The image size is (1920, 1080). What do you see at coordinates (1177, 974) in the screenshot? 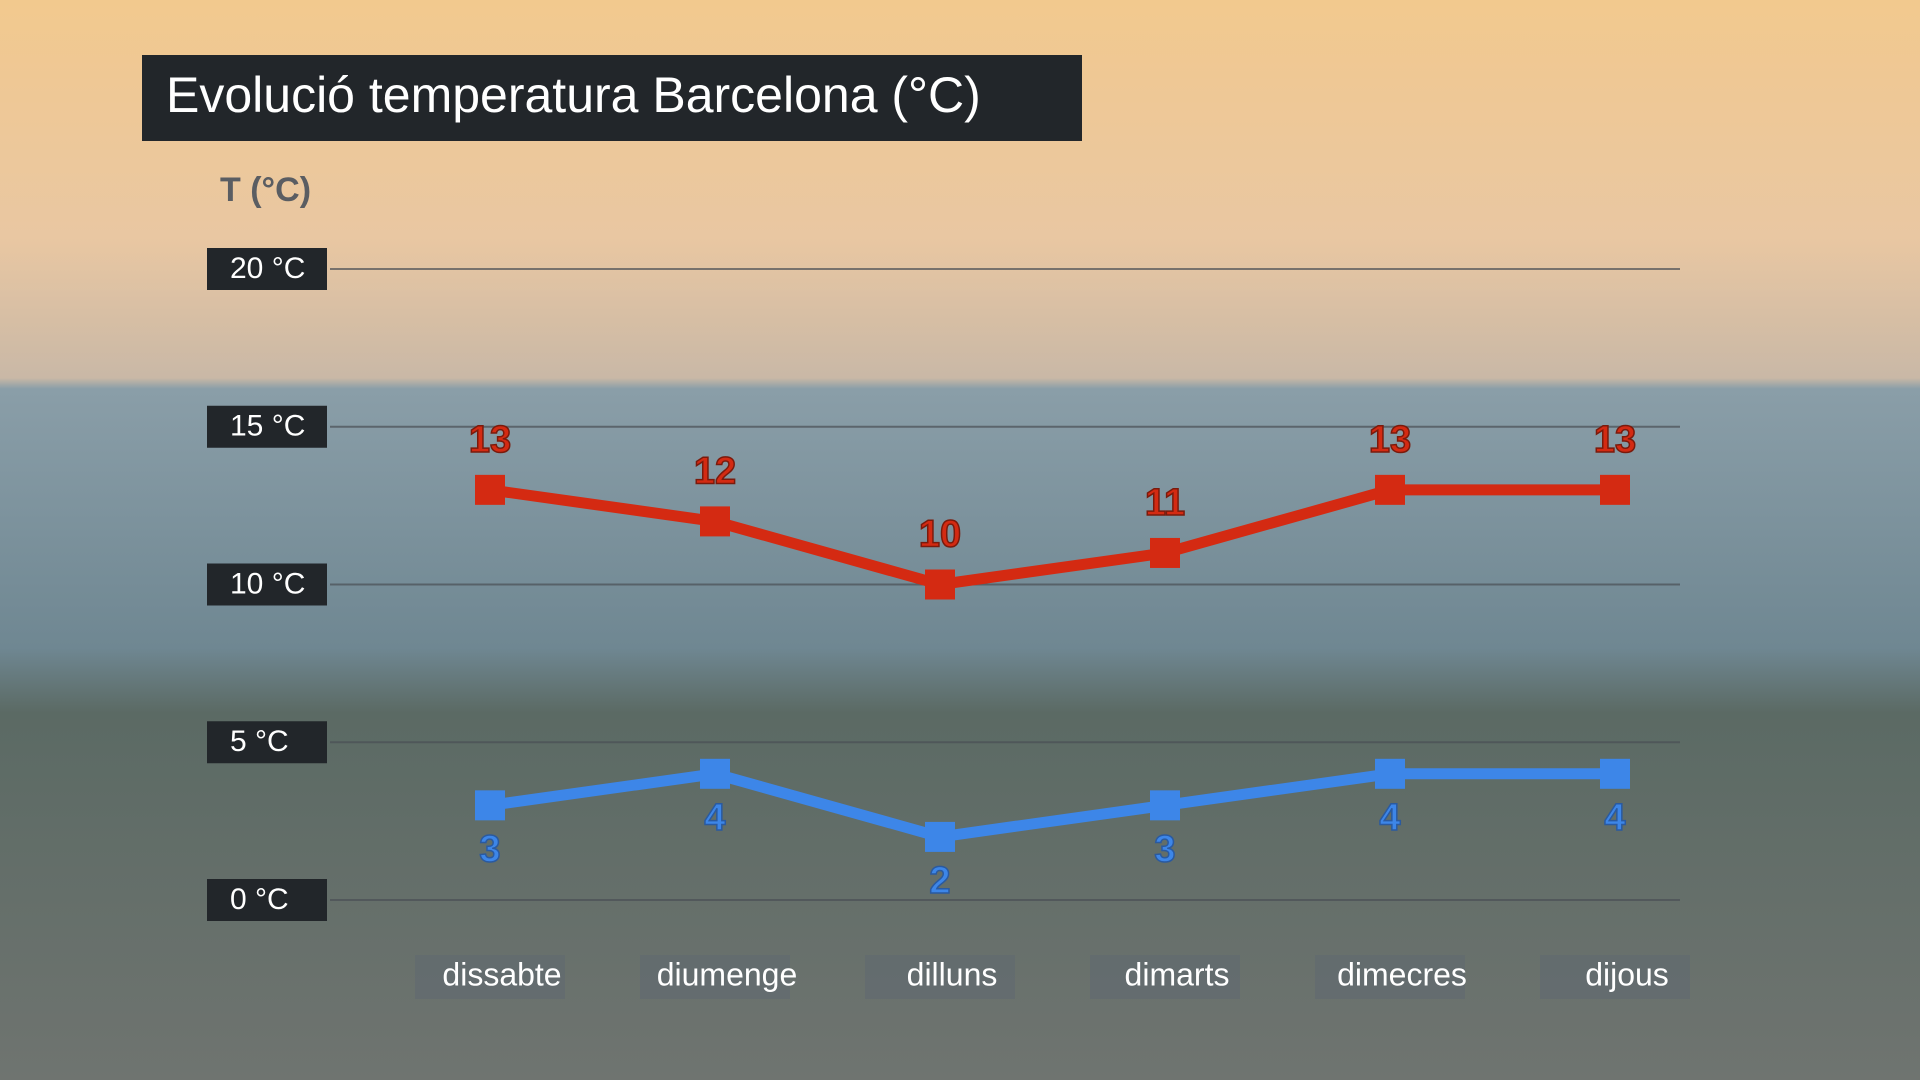
I see `x-tick-label: dimarts` at bounding box center [1177, 974].